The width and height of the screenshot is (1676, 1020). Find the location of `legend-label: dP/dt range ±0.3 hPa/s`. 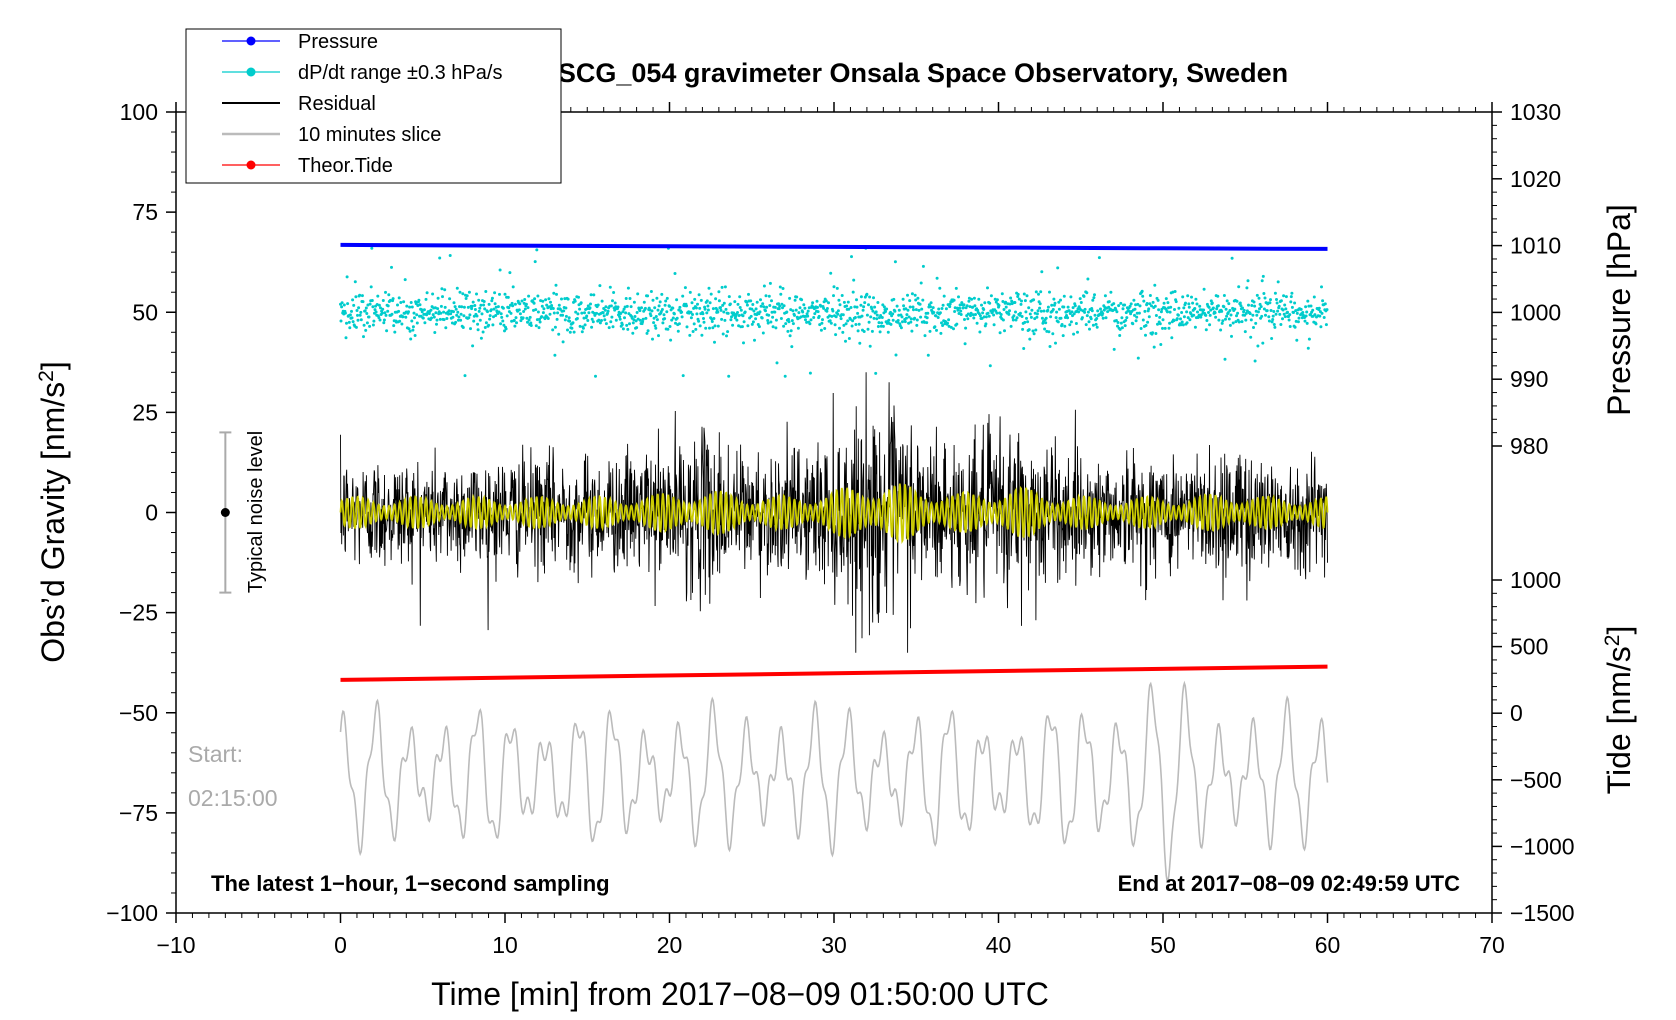

legend-label: dP/dt range ±0.3 hPa/s is located at coordinates (400, 73).